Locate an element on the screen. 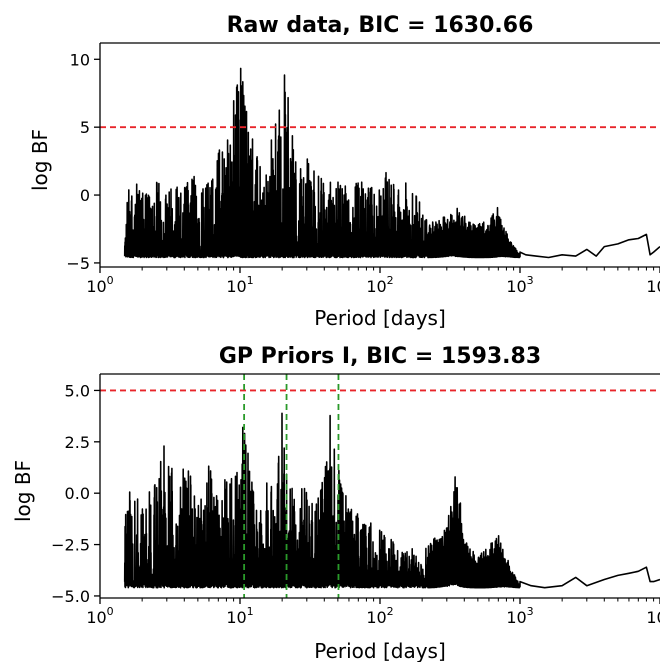 The width and height of the screenshot is (660, 662). bottom-y-tick-label: 0.0 is located at coordinates (77, 493).